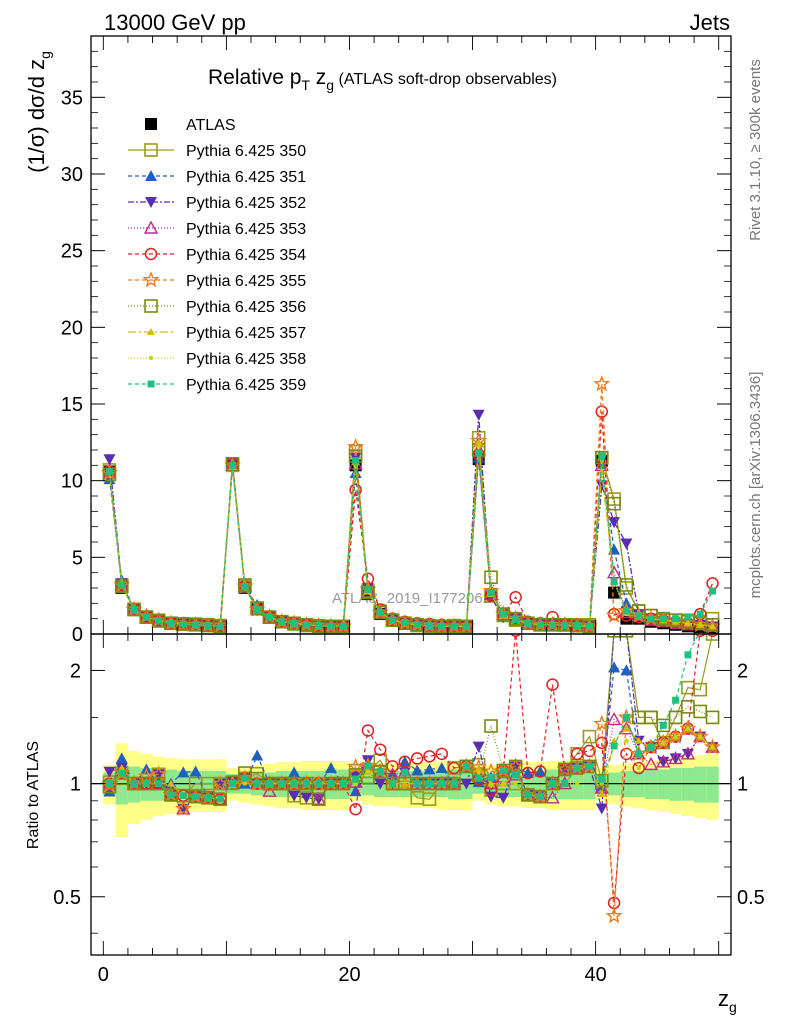  What do you see at coordinates (72, 175) in the screenshot?
I see `main-ytick-label: 30` at bounding box center [72, 175].